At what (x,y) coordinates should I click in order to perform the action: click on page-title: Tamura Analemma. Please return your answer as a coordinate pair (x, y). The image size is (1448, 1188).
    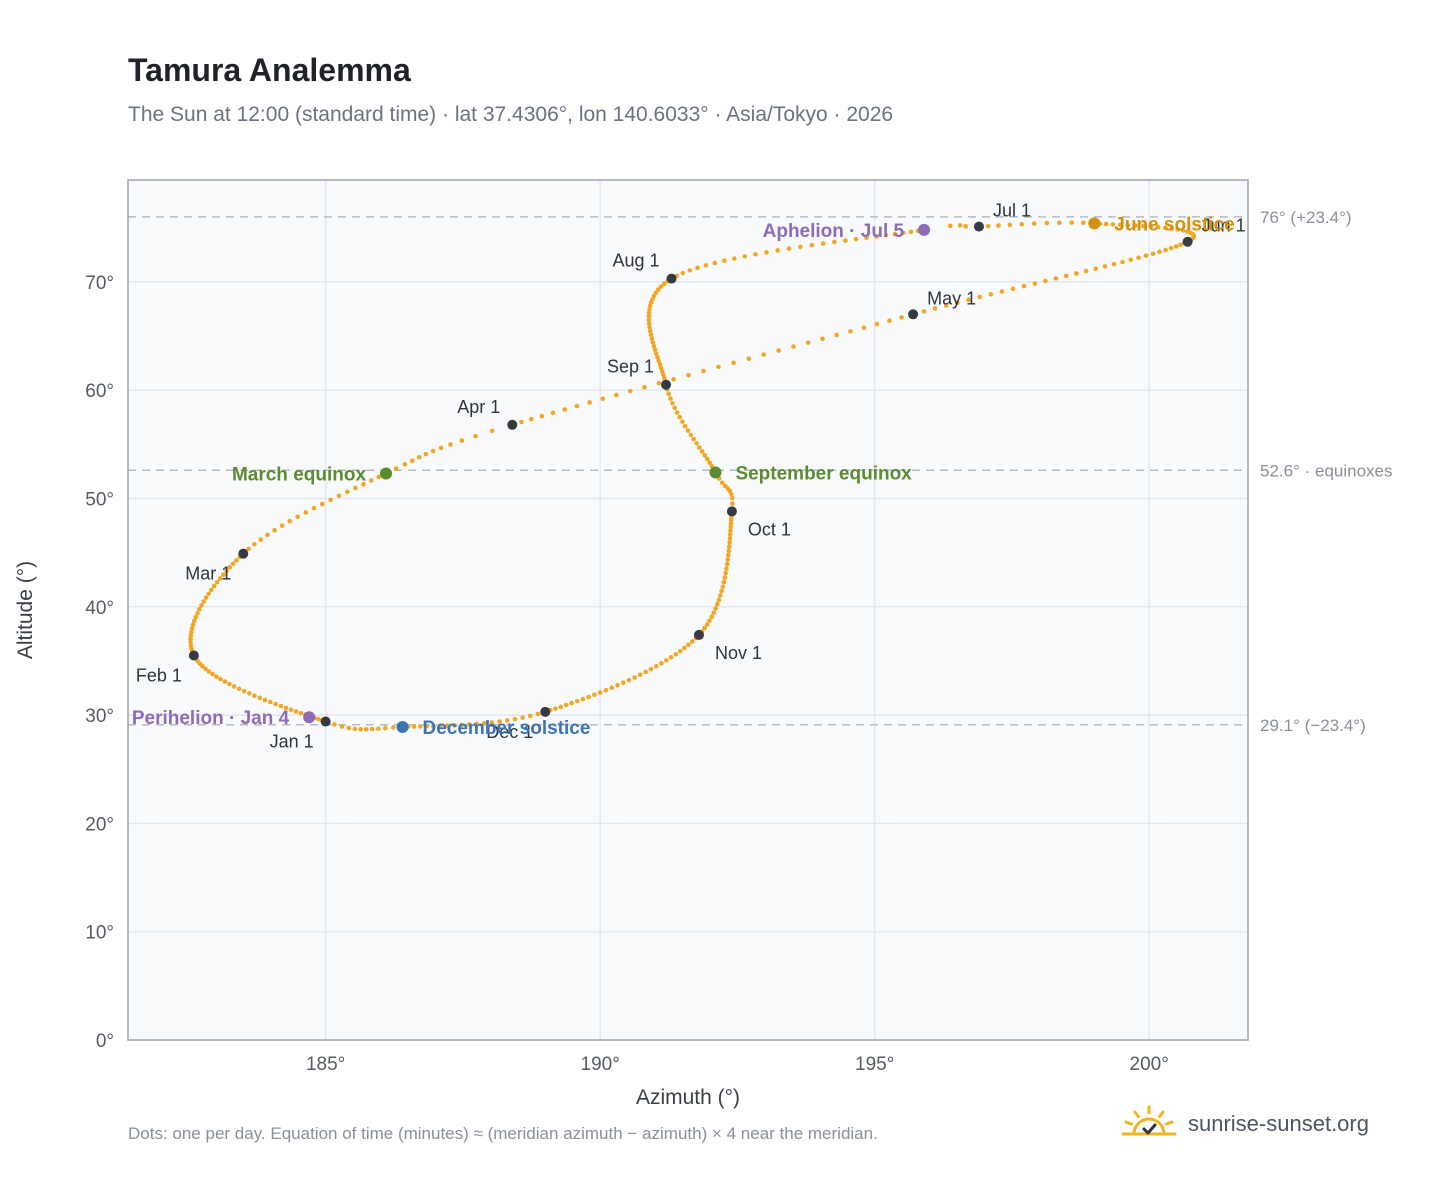
    Looking at the image, I should click on (269, 70).